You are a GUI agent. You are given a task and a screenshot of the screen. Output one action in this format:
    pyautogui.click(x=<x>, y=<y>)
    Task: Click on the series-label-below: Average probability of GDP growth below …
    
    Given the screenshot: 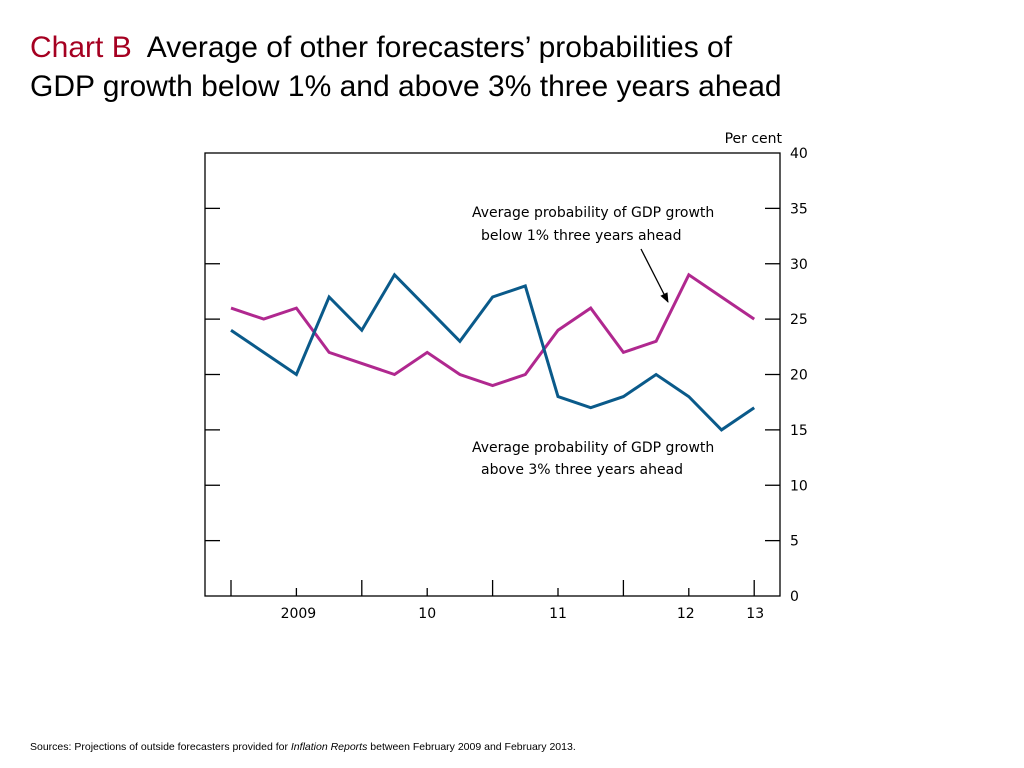 What is the action you would take?
    pyautogui.click(x=593, y=224)
    